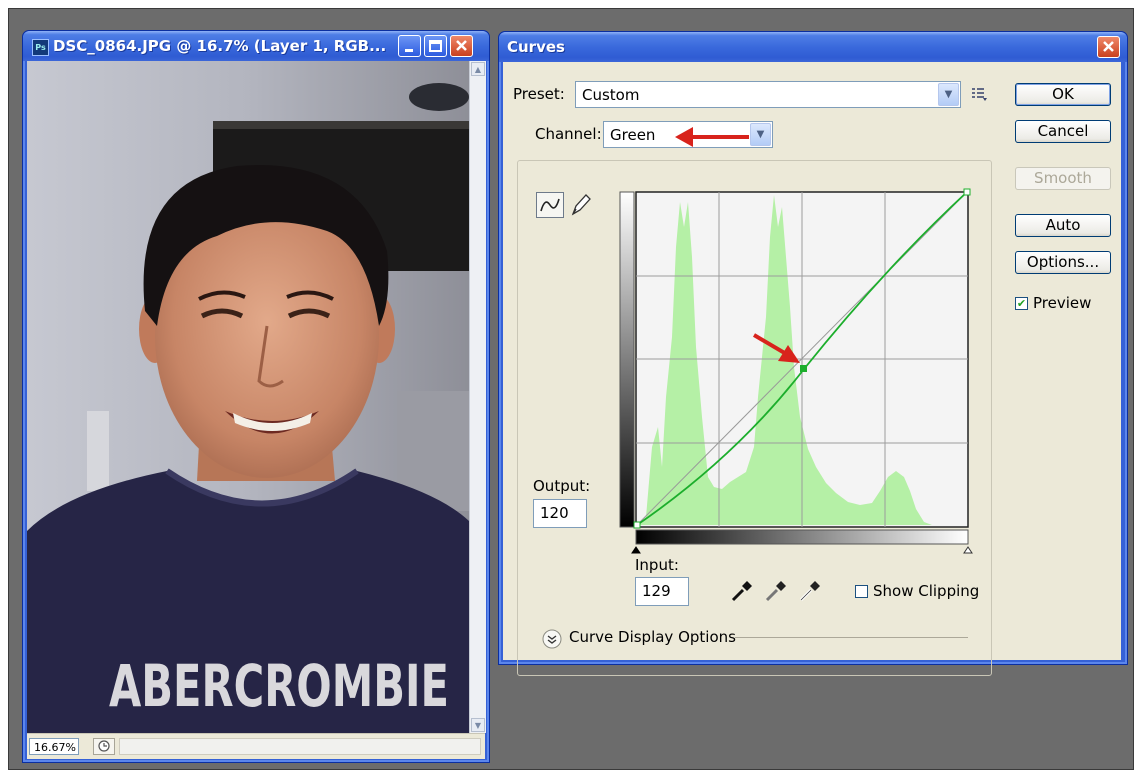 The height and width of the screenshot is (773, 1138). What do you see at coordinates (568, 134) in the screenshot?
I see `channel-label: Channel:` at bounding box center [568, 134].